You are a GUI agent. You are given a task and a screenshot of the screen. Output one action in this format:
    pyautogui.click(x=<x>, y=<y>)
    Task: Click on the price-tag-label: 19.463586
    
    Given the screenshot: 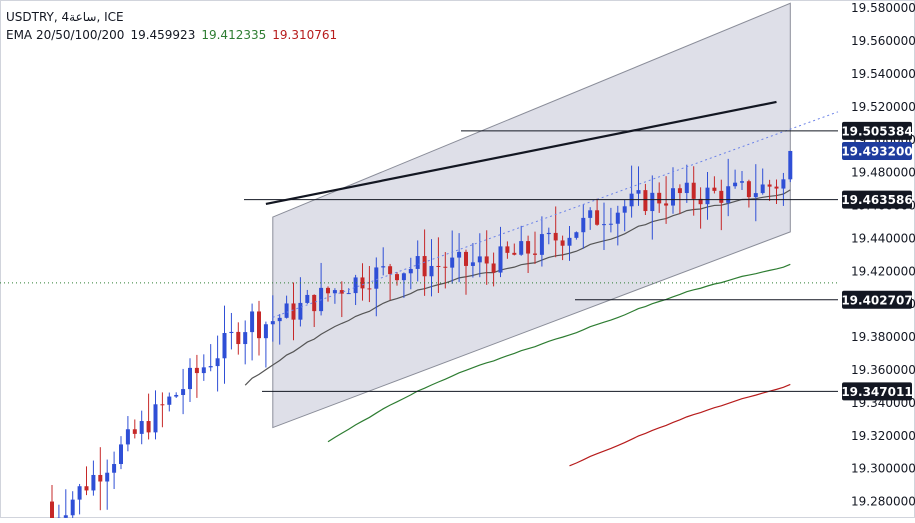 What is the action you would take?
    pyautogui.click(x=876, y=200)
    